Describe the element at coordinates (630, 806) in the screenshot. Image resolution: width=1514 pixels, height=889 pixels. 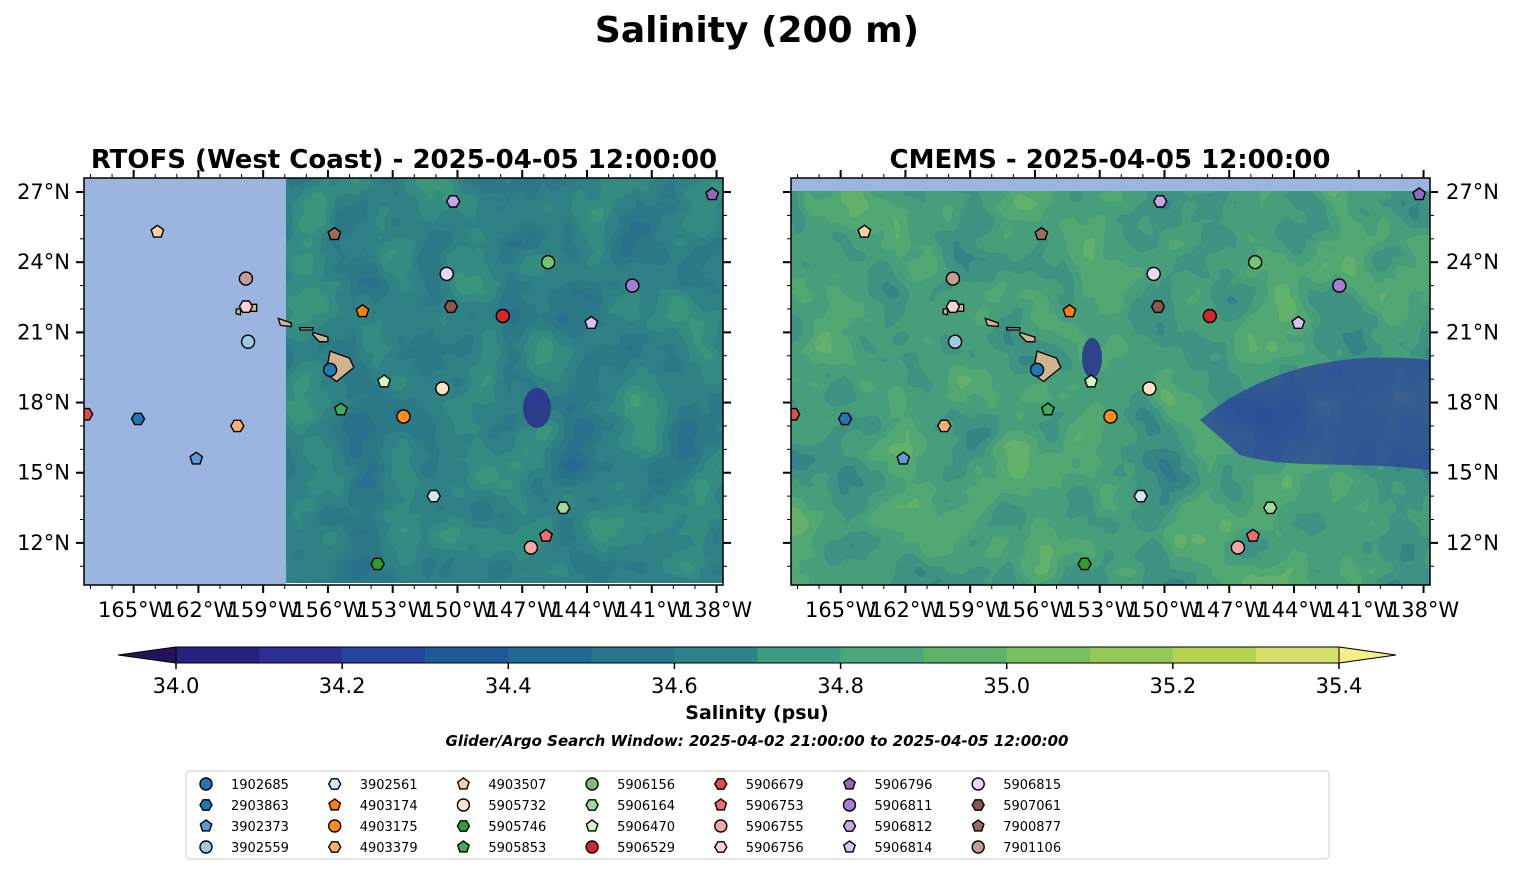
I see `legend-item-5906164: 5906164` at that location.